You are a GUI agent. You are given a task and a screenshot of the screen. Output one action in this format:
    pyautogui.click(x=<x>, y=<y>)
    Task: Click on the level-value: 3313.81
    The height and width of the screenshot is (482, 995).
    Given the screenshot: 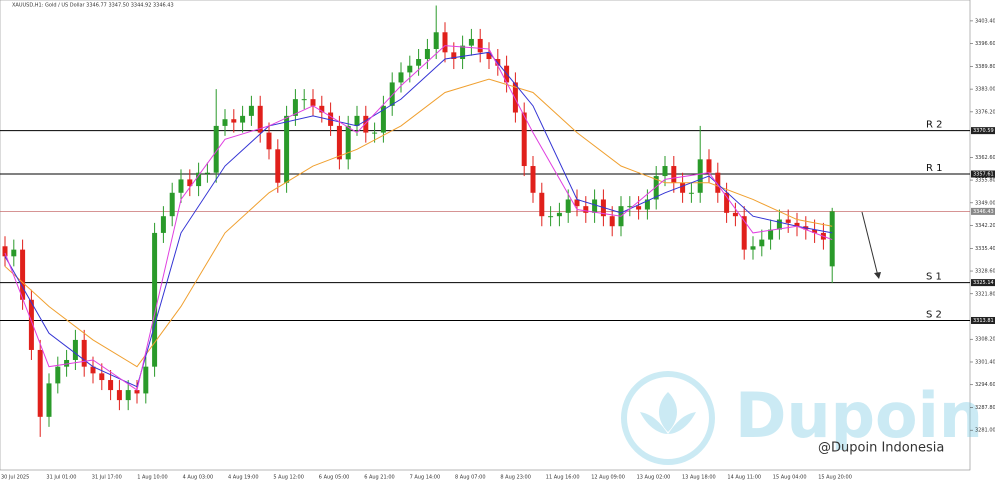 What is the action you would take?
    pyautogui.click(x=983, y=321)
    